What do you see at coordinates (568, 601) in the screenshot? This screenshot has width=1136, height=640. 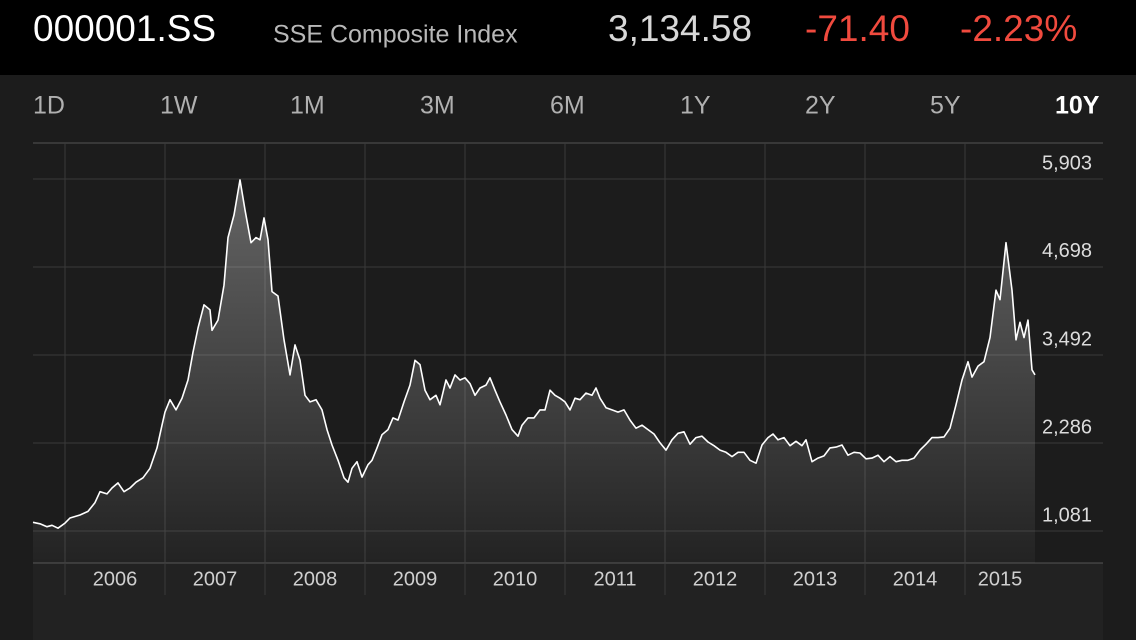 I see `axis-band` at bounding box center [568, 601].